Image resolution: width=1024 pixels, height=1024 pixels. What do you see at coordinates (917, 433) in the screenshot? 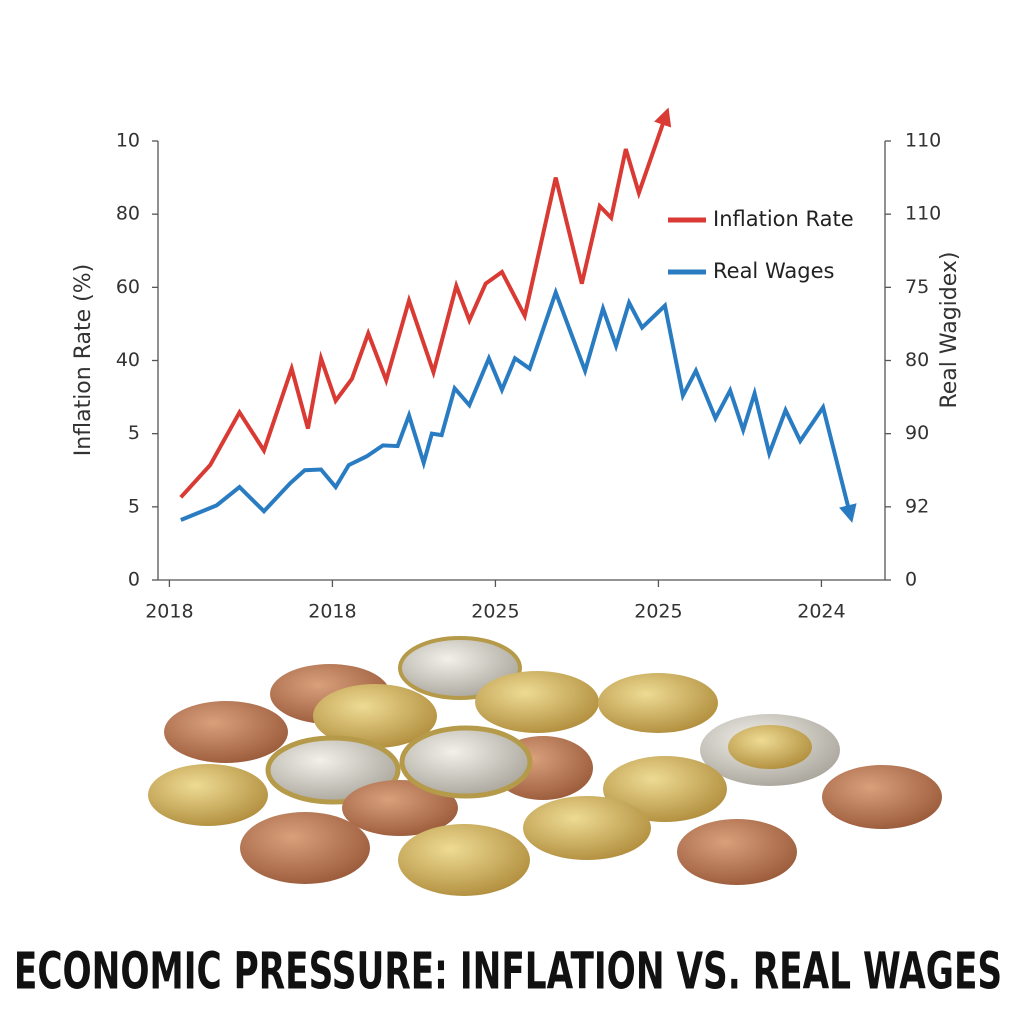
I see `y2-tick-label: 90` at bounding box center [917, 433].